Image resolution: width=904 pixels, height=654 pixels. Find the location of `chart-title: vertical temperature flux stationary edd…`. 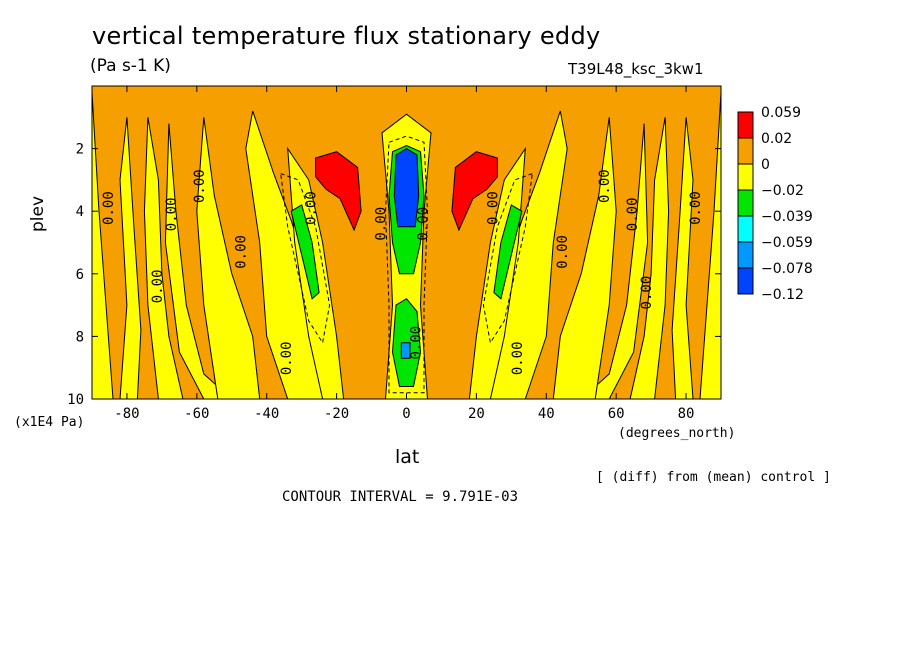

chart-title: vertical temperature flux stationary edd… is located at coordinates (346, 36).